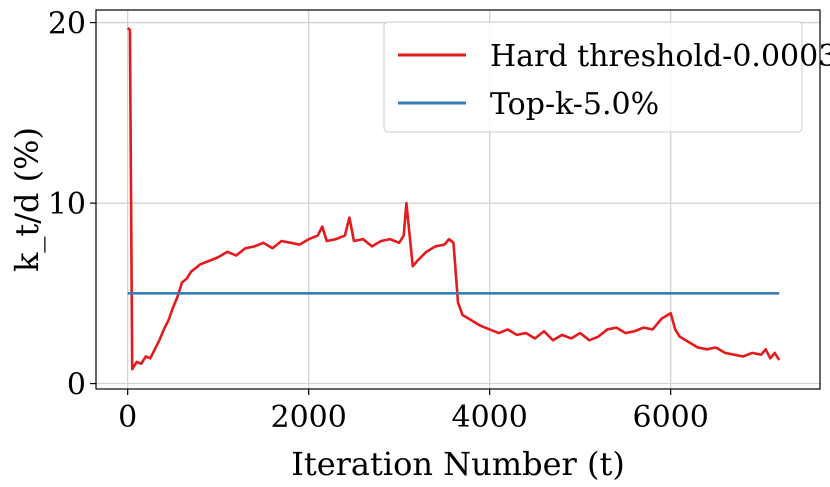 This screenshot has height=487, width=830. Describe the element at coordinates (670, 417) in the screenshot. I see `x-tick-label: 6000` at that location.